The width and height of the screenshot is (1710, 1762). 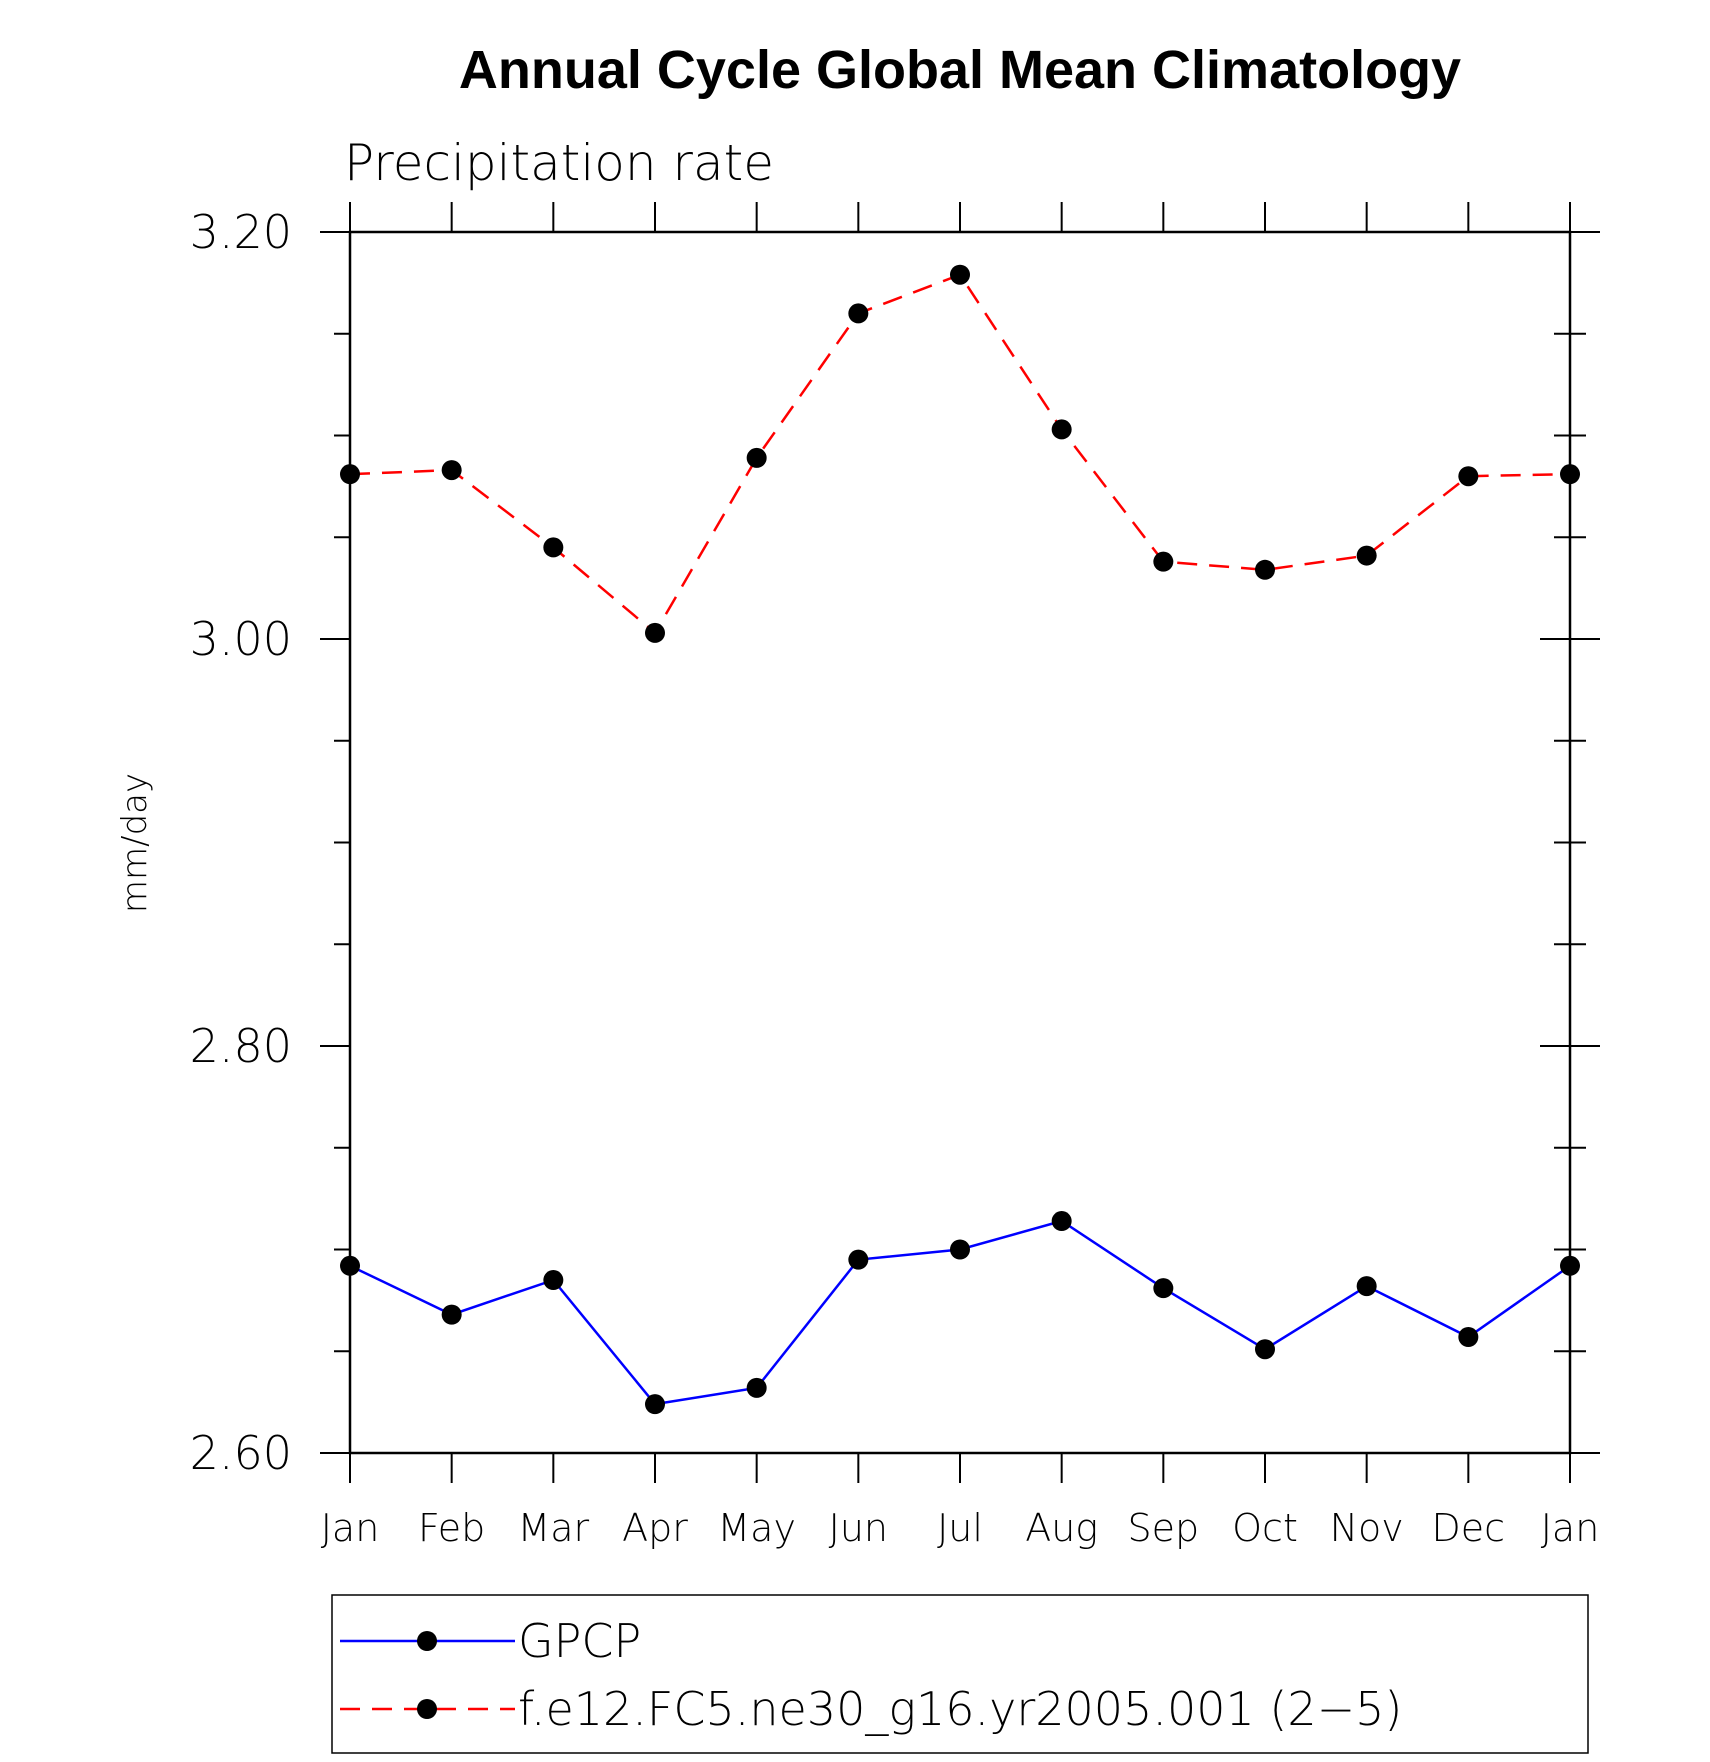 I want to click on x-tick-label: May, so click(x=756, y=1528).